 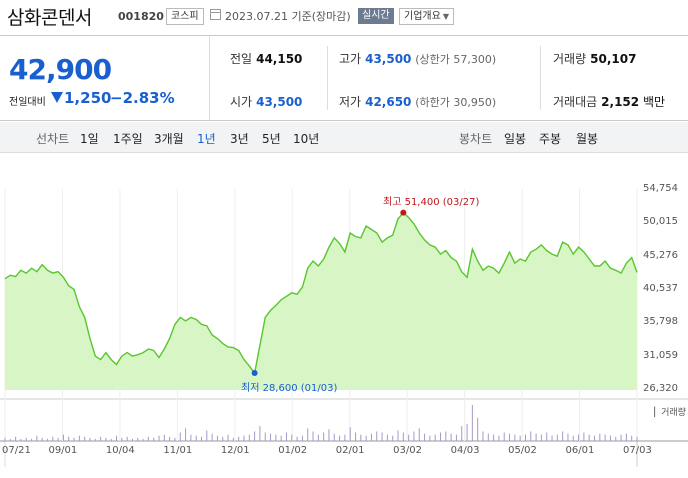 I want to click on amount-cell: 거래대금 2,152 백만, so click(x=609, y=101).